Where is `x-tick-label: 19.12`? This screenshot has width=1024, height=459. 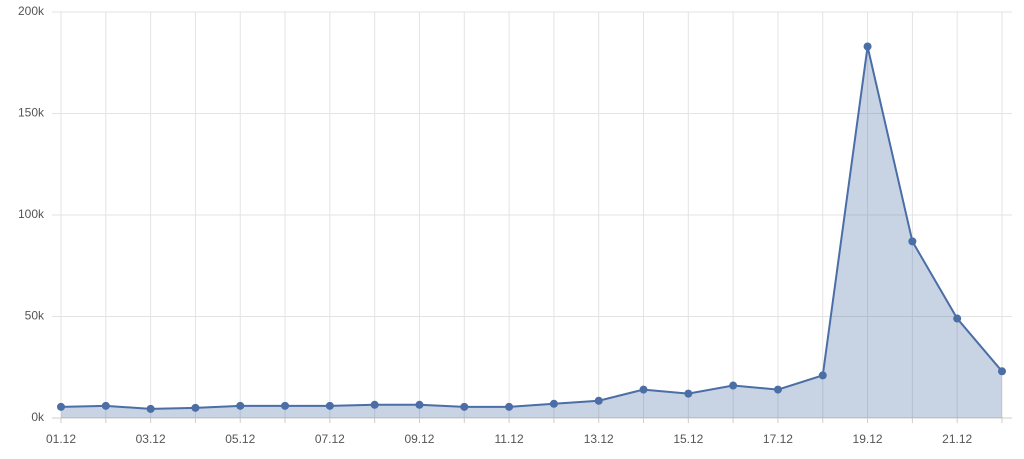 x-tick-label: 19.12 is located at coordinates (868, 439).